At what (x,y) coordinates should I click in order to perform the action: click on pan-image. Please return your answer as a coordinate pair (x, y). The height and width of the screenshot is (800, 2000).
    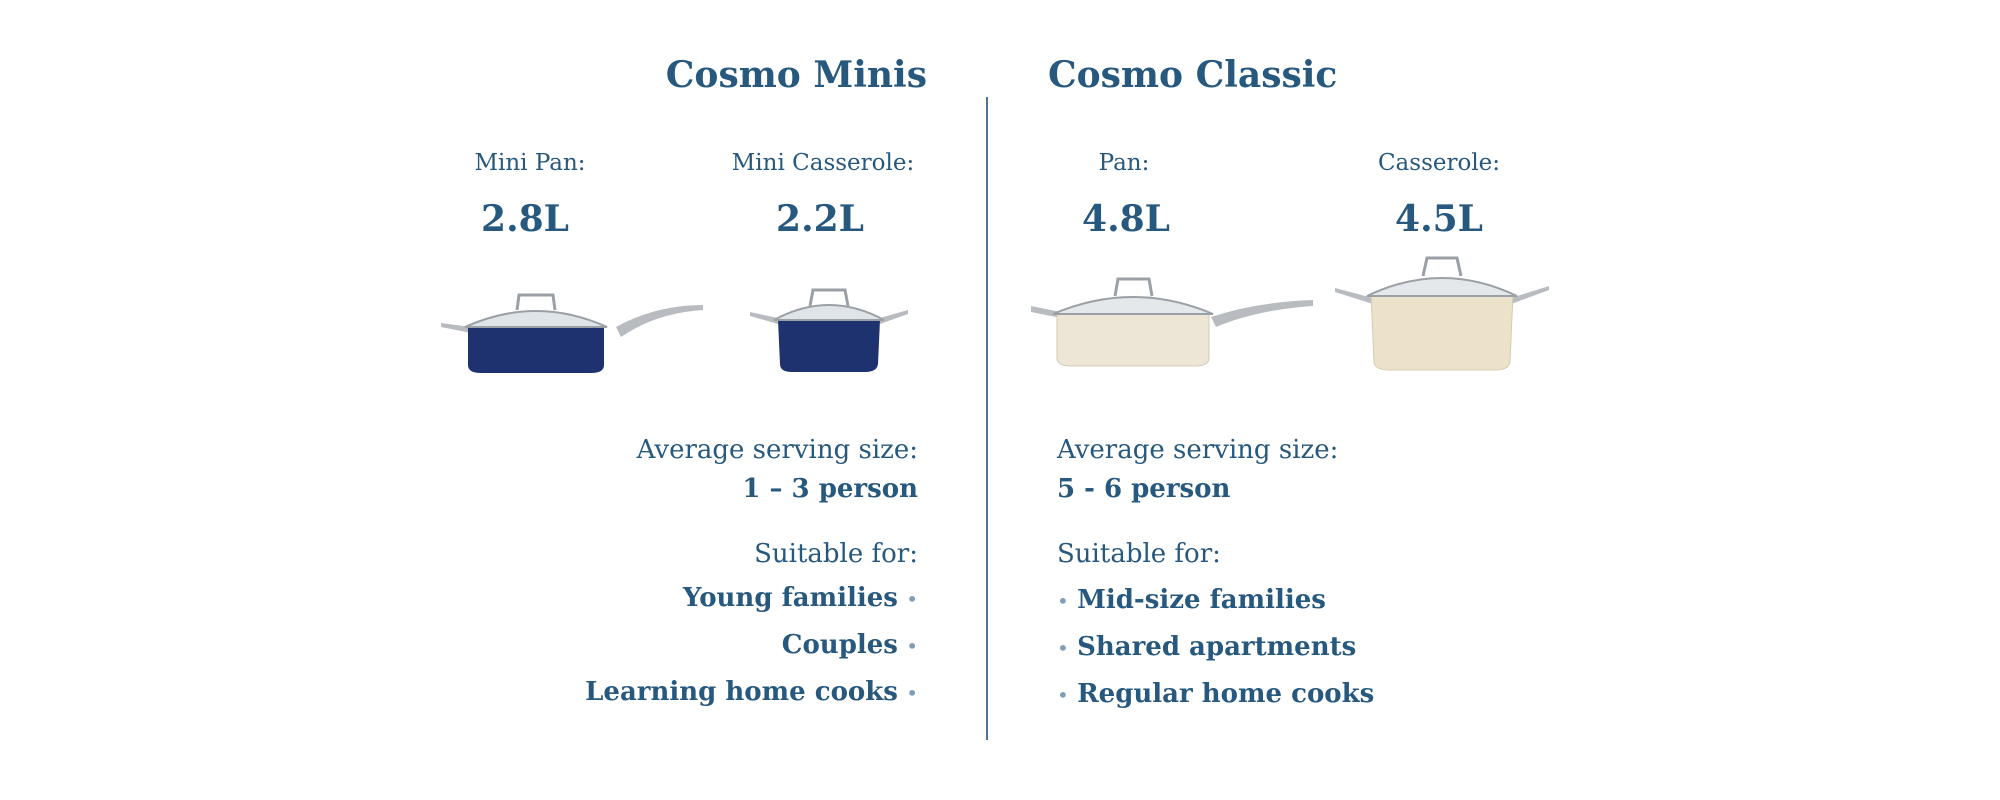
    Looking at the image, I should click on (1172, 322).